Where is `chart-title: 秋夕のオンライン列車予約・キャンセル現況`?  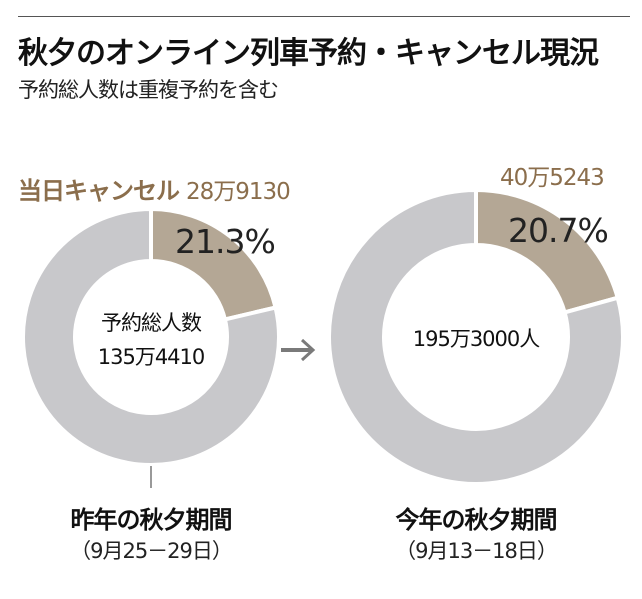
chart-title: 秋夕のオンライン列車予約・キャンセル現況 is located at coordinates (308, 53).